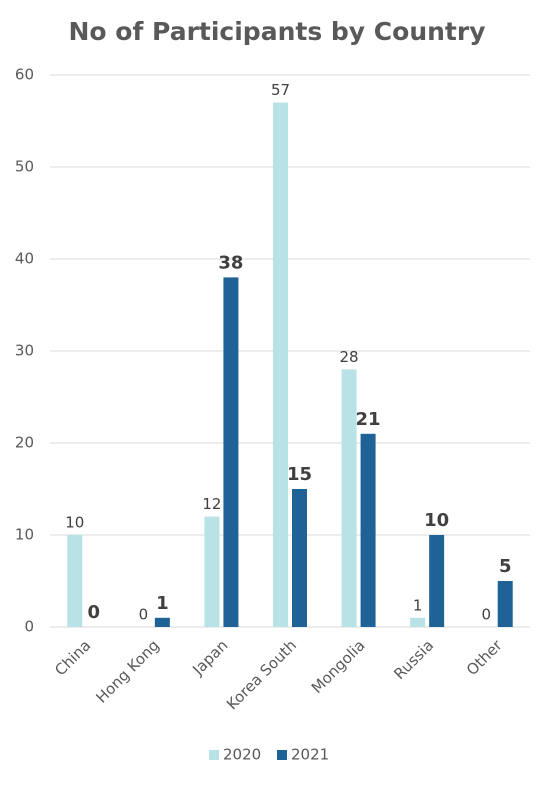 This screenshot has width=555, height=785. What do you see at coordinates (505, 566) in the screenshot?
I see `data-label: 5` at bounding box center [505, 566].